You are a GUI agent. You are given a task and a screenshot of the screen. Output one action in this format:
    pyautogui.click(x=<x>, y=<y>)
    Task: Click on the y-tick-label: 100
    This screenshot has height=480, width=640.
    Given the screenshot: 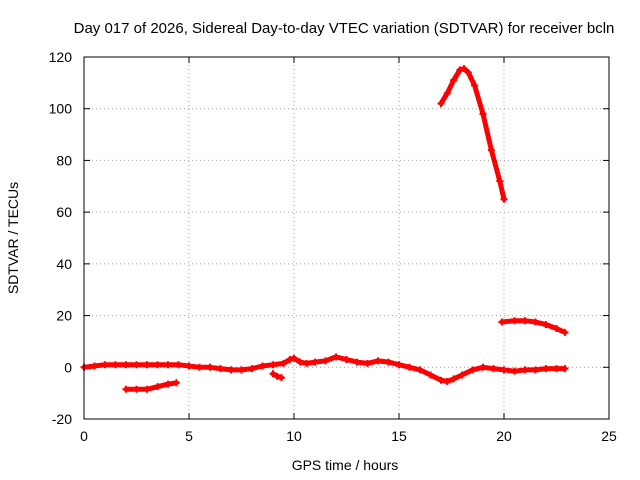 What is the action you would take?
    pyautogui.click(x=61, y=109)
    